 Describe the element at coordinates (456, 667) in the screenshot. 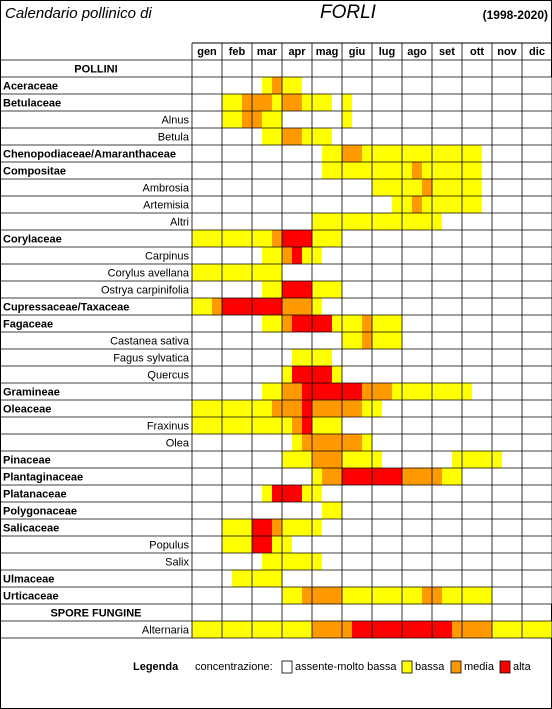

I see `legend-swatch` at that location.